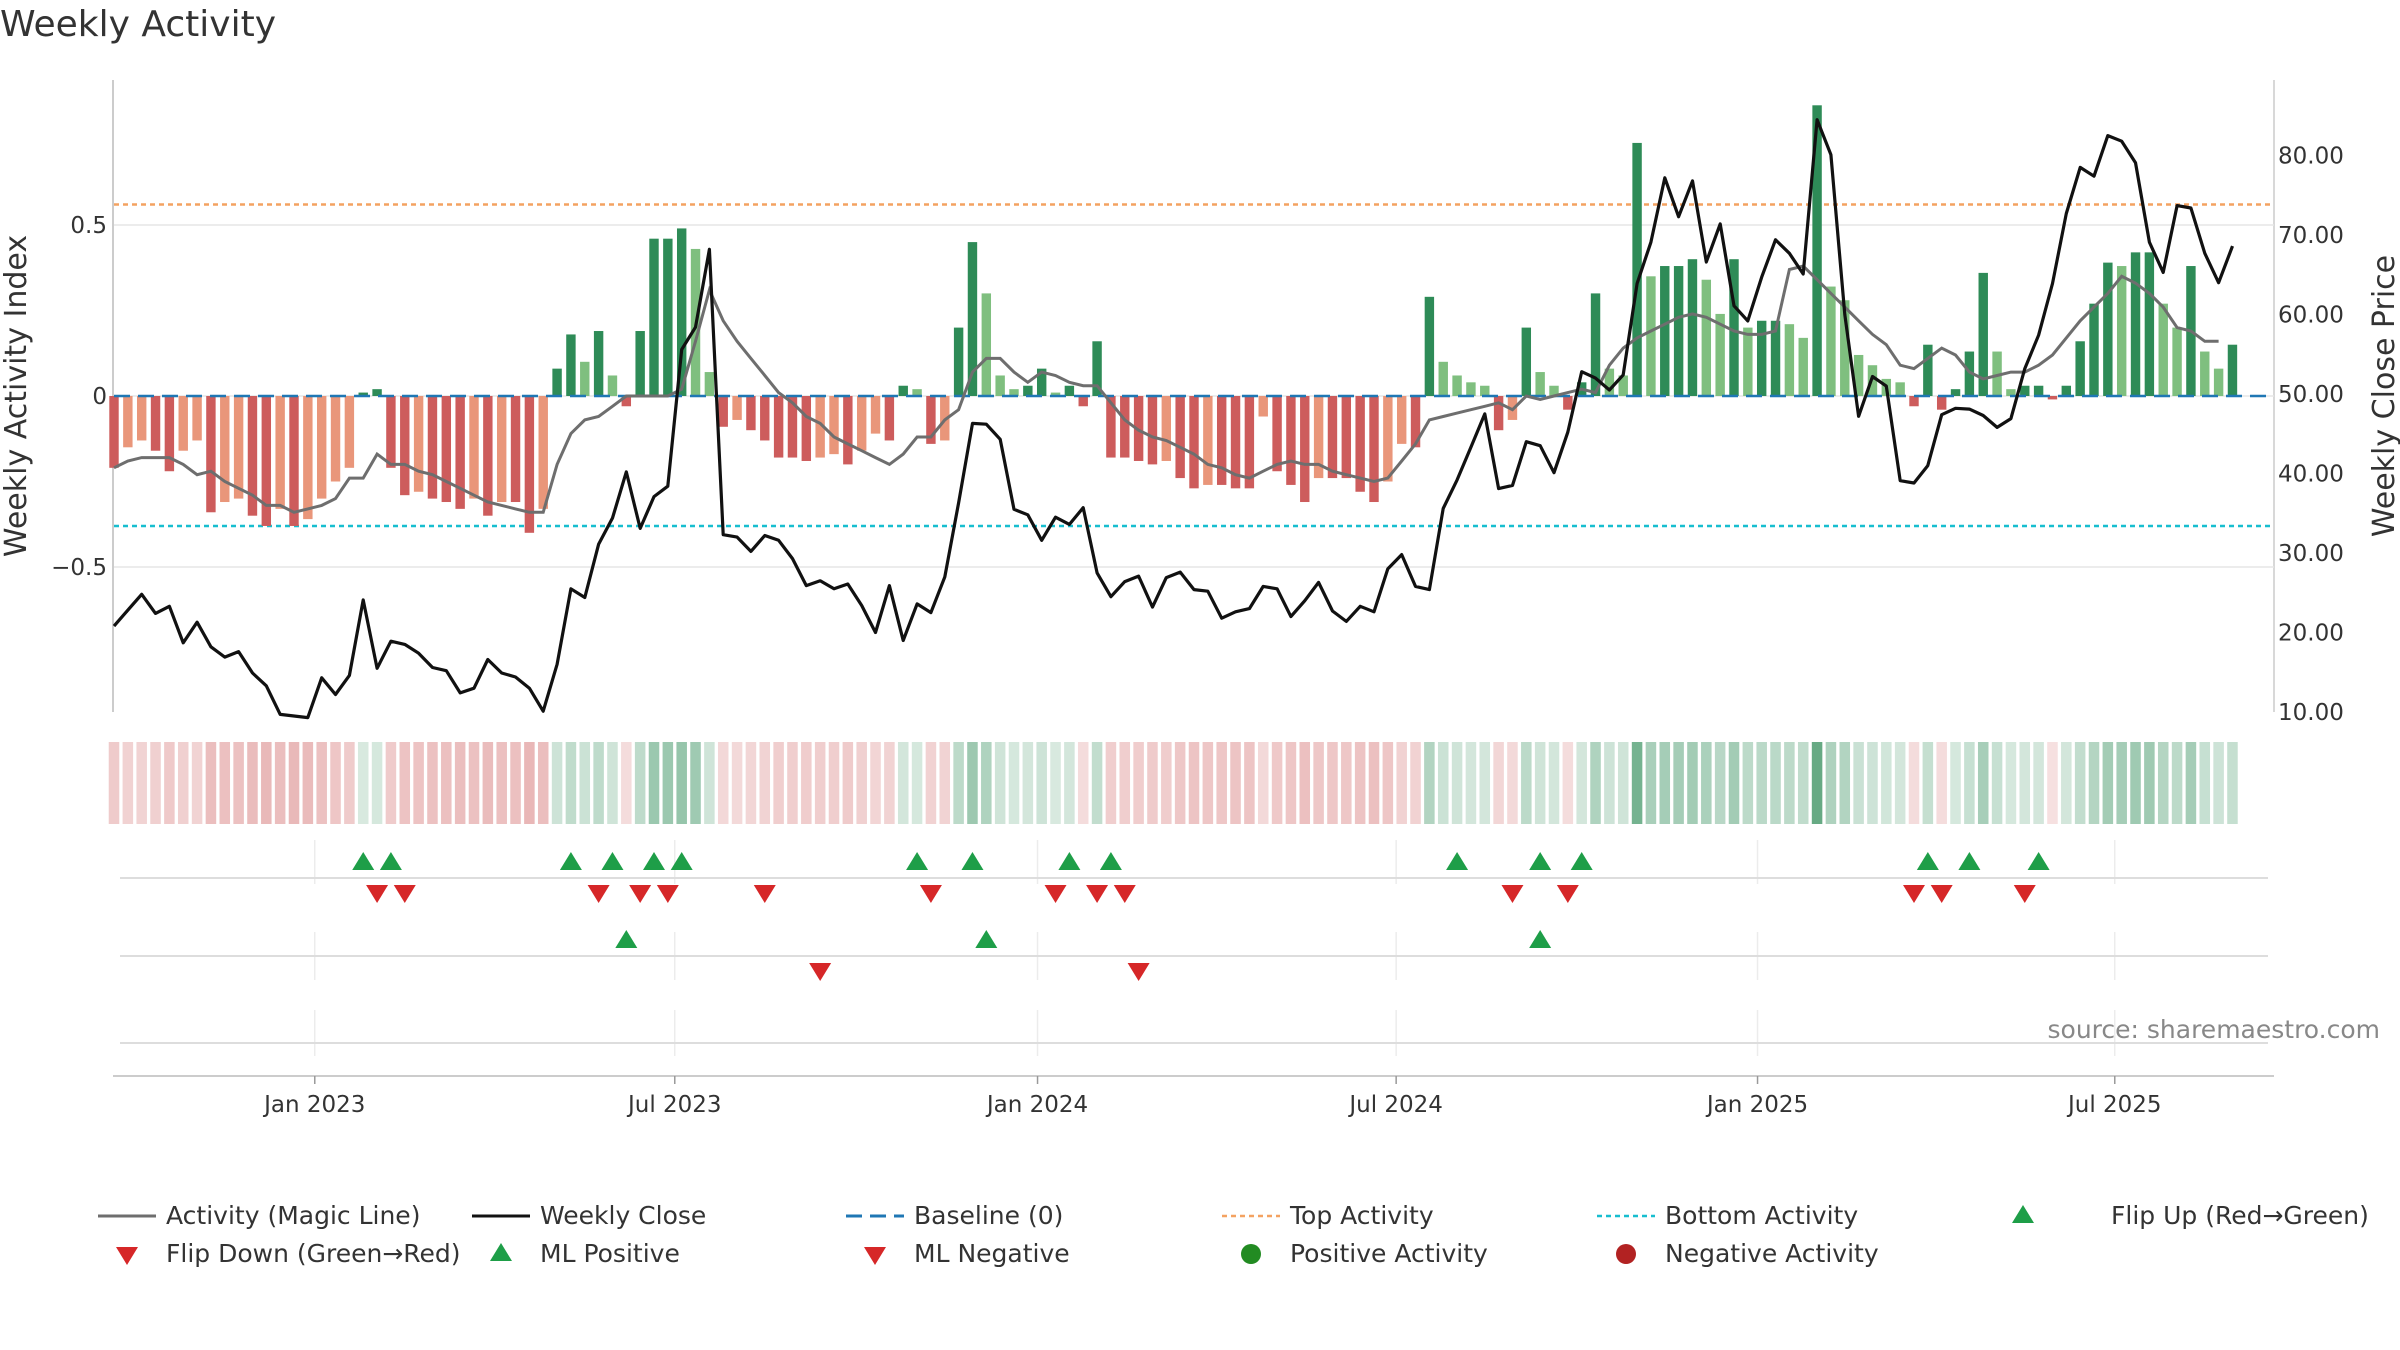 This screenshot has width=2400, height=1350. What do you see at coordinates (610, 1253) in the screenshot?
I see `legend-label: ML Positive` at bounding box center [610, 1253].